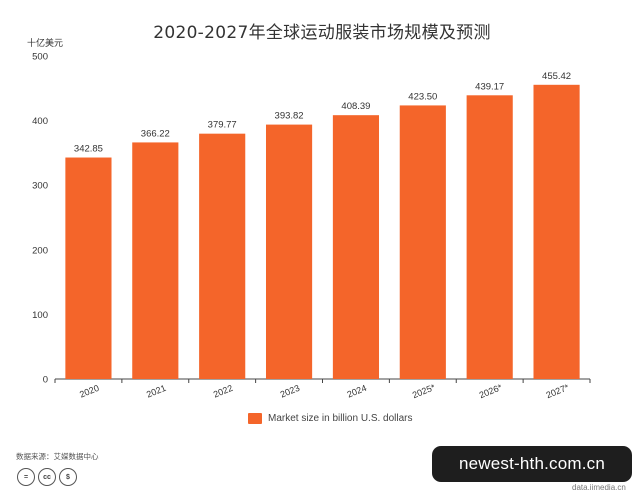 This screenshot has width=644, height=500. I want to click on bar-value-label: 408.39, so click(355, 106).